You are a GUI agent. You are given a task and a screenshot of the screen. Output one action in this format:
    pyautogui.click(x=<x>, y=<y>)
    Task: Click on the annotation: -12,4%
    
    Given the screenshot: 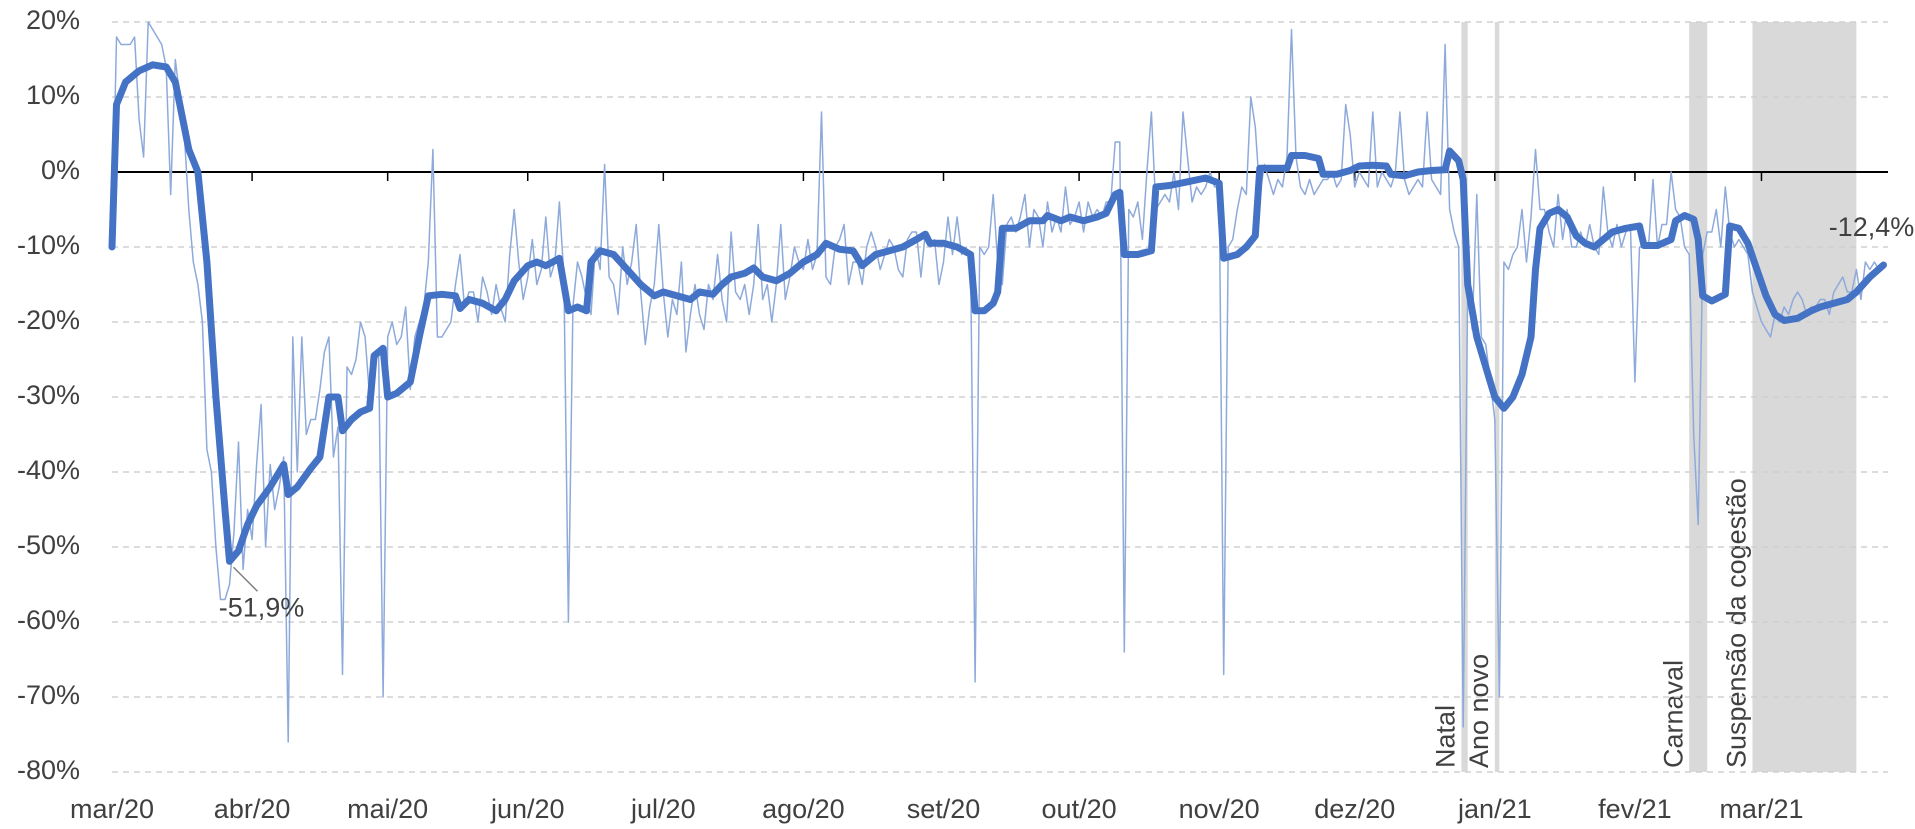 What is the action you would take?
    pyautogui.click(x=1872, y=227)
    